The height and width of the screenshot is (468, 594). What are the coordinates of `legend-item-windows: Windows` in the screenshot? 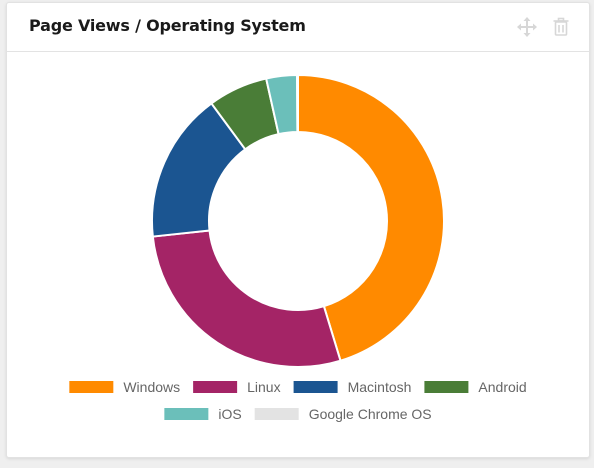 It's located at (124, 387).